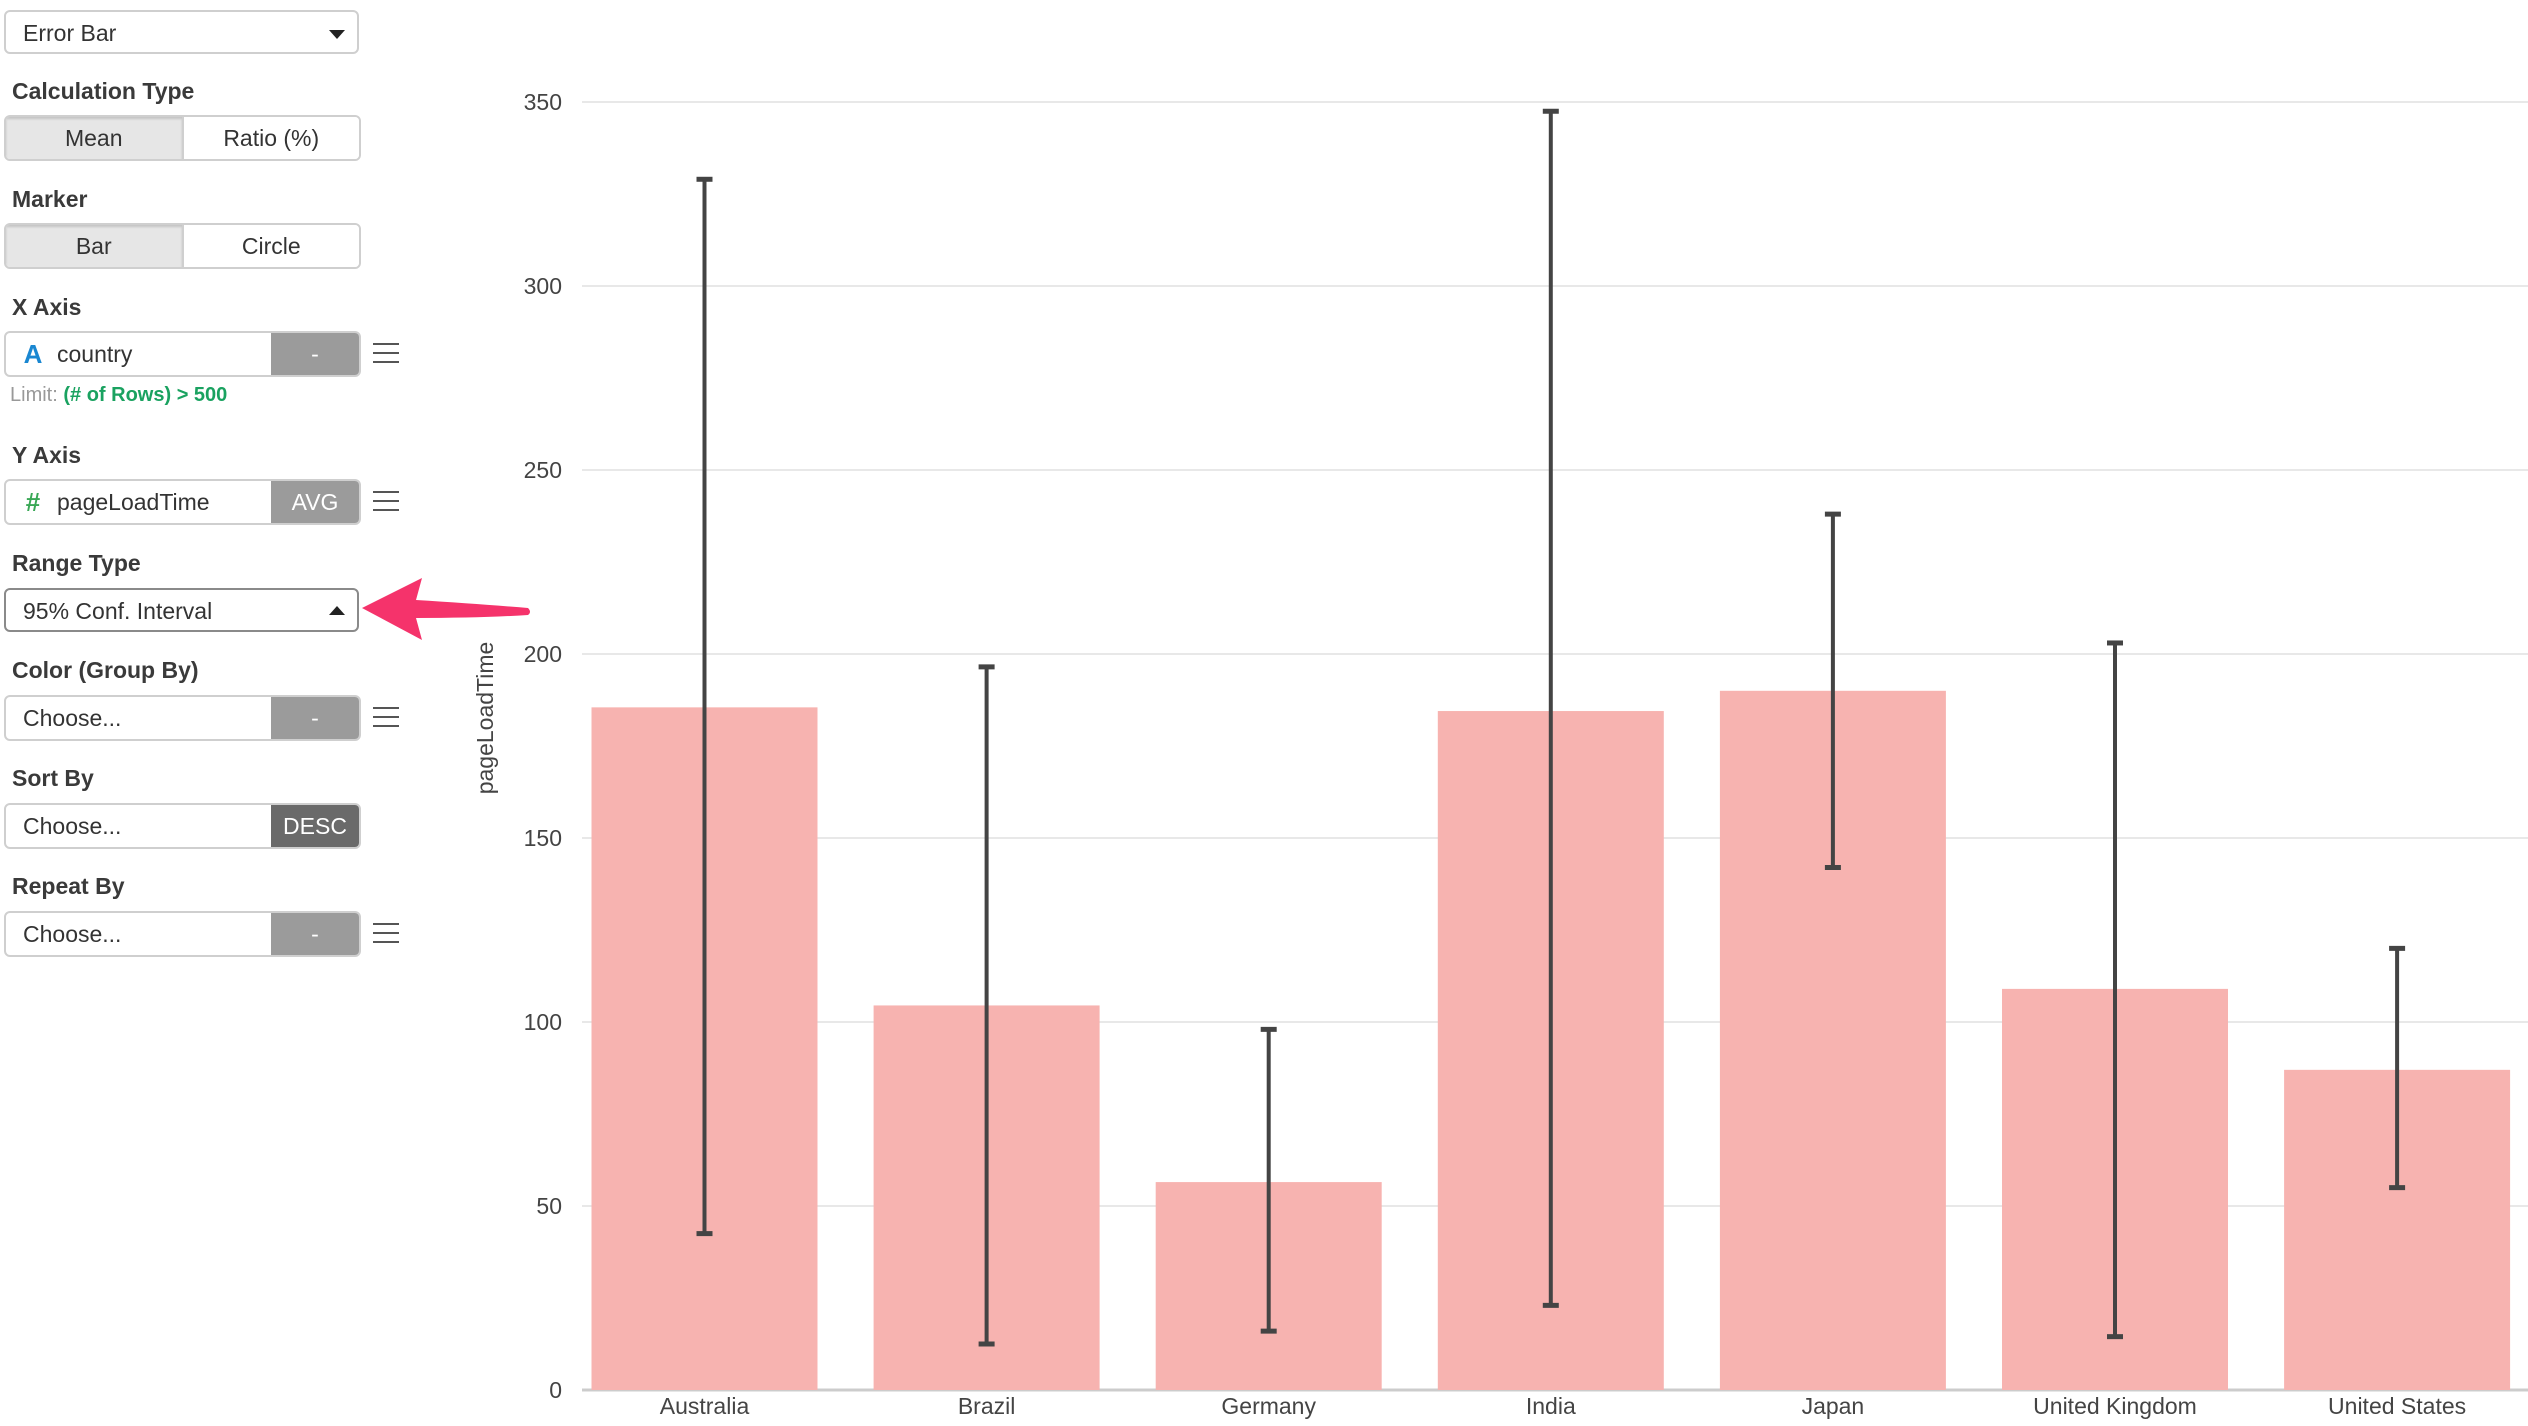 This screenshot has width=2528, height=1426. What do you see at coordinates (1551, 1406) in the screenshot?
I see `x-tick-label: India` at bounding box center [1551, 1406].